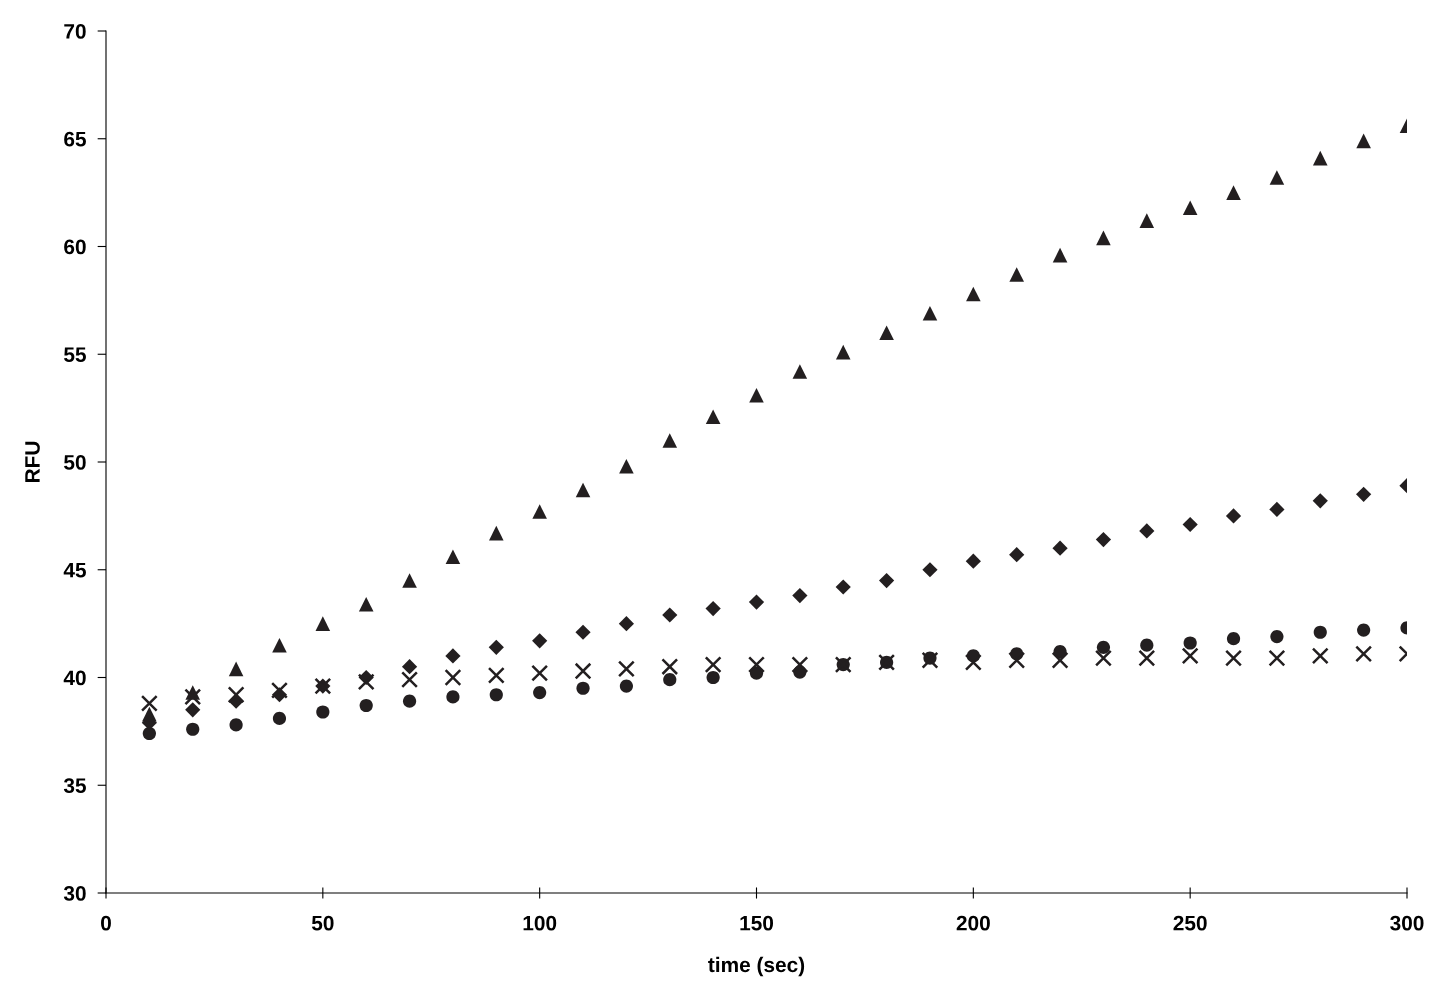 This screenshot has width=1437, height=1000. What do you see at coordinates (75, 462) in the screenshot?
I see `y-tick-label: 50` at bounding box center [75, 462].